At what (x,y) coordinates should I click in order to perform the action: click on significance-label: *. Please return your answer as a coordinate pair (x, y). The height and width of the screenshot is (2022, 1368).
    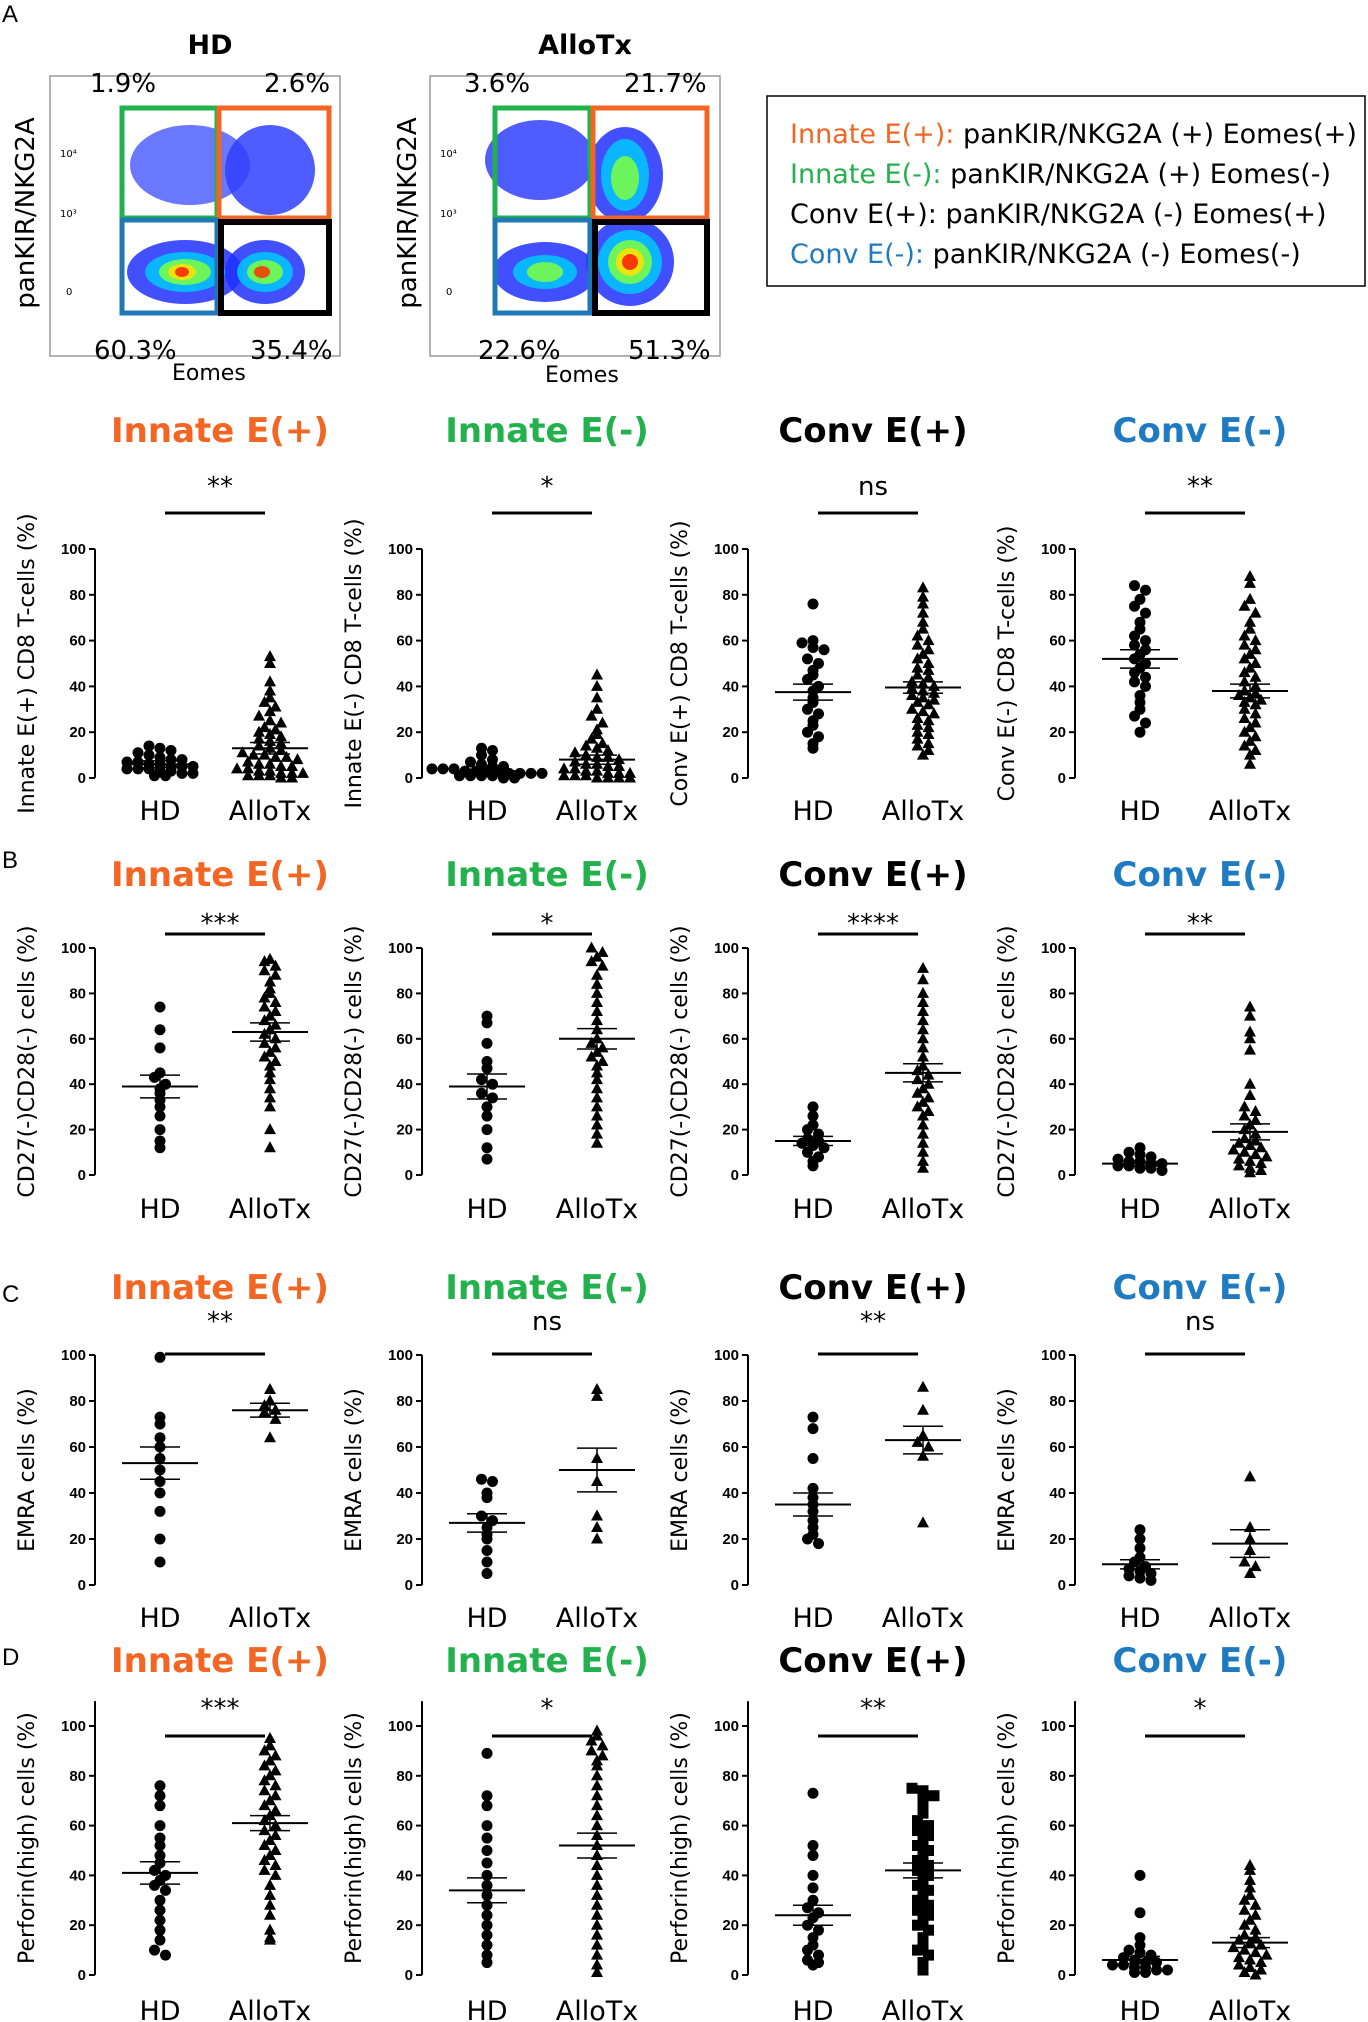
    Looking at the image, I should click on (1200, 1709).